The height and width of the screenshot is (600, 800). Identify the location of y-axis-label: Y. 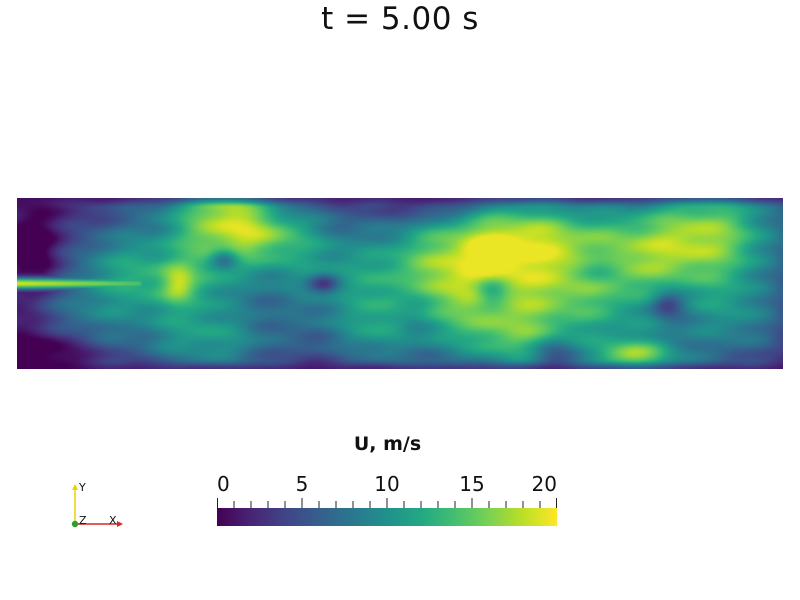
(82, 487).